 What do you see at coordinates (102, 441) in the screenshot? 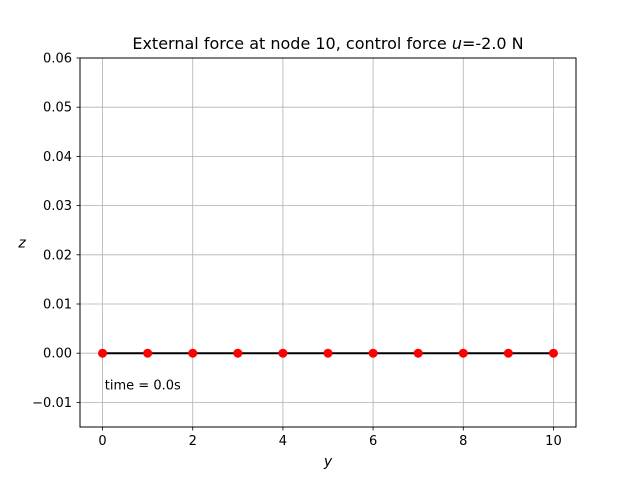
I see `x-tick-label: 0` at bounding box center [102, 441].